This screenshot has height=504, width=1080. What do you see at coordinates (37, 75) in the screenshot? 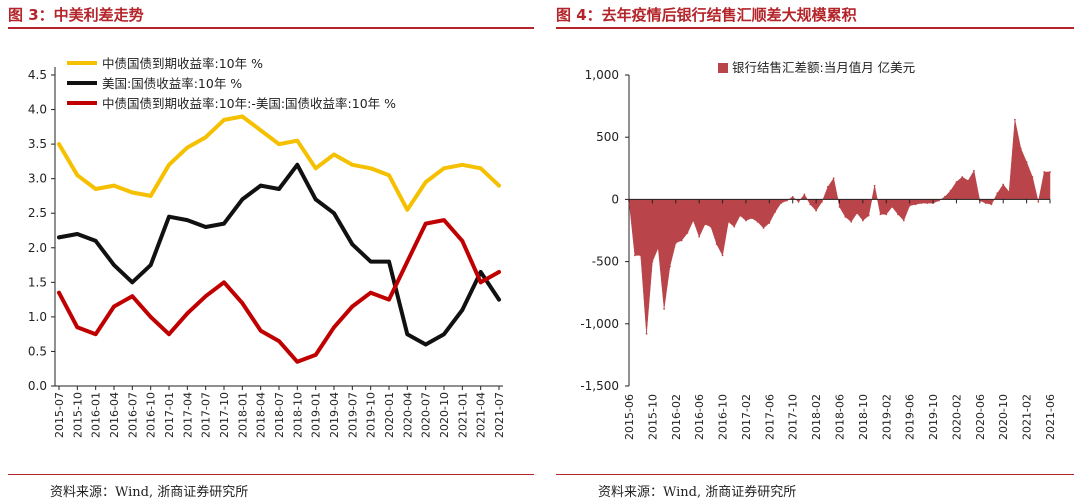
I see `left-y-tick-label: 4.5` at bounding box center [37, 75].